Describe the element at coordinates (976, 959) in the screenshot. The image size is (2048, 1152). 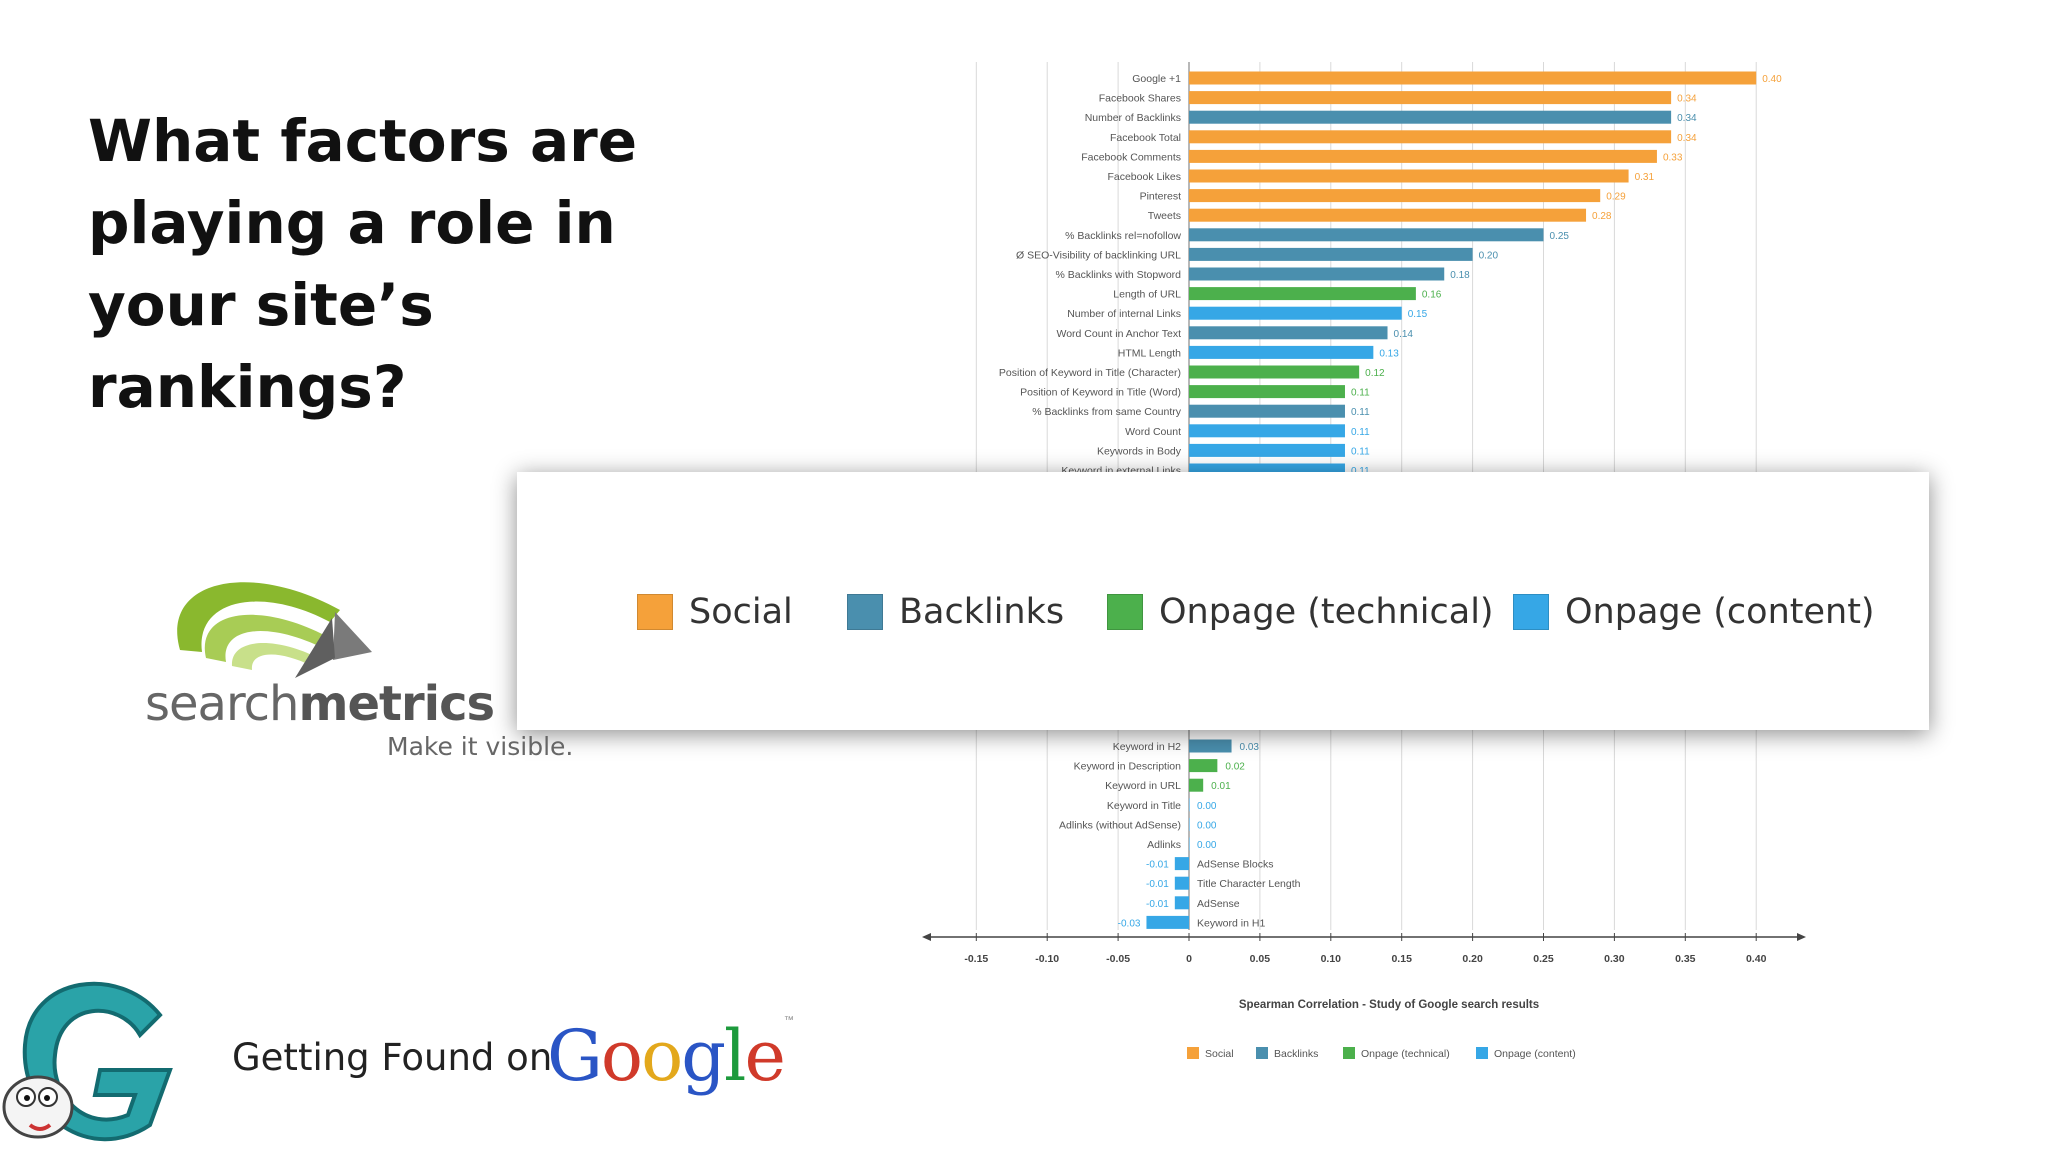
I see `x-tick-label: -0.15` at that location.